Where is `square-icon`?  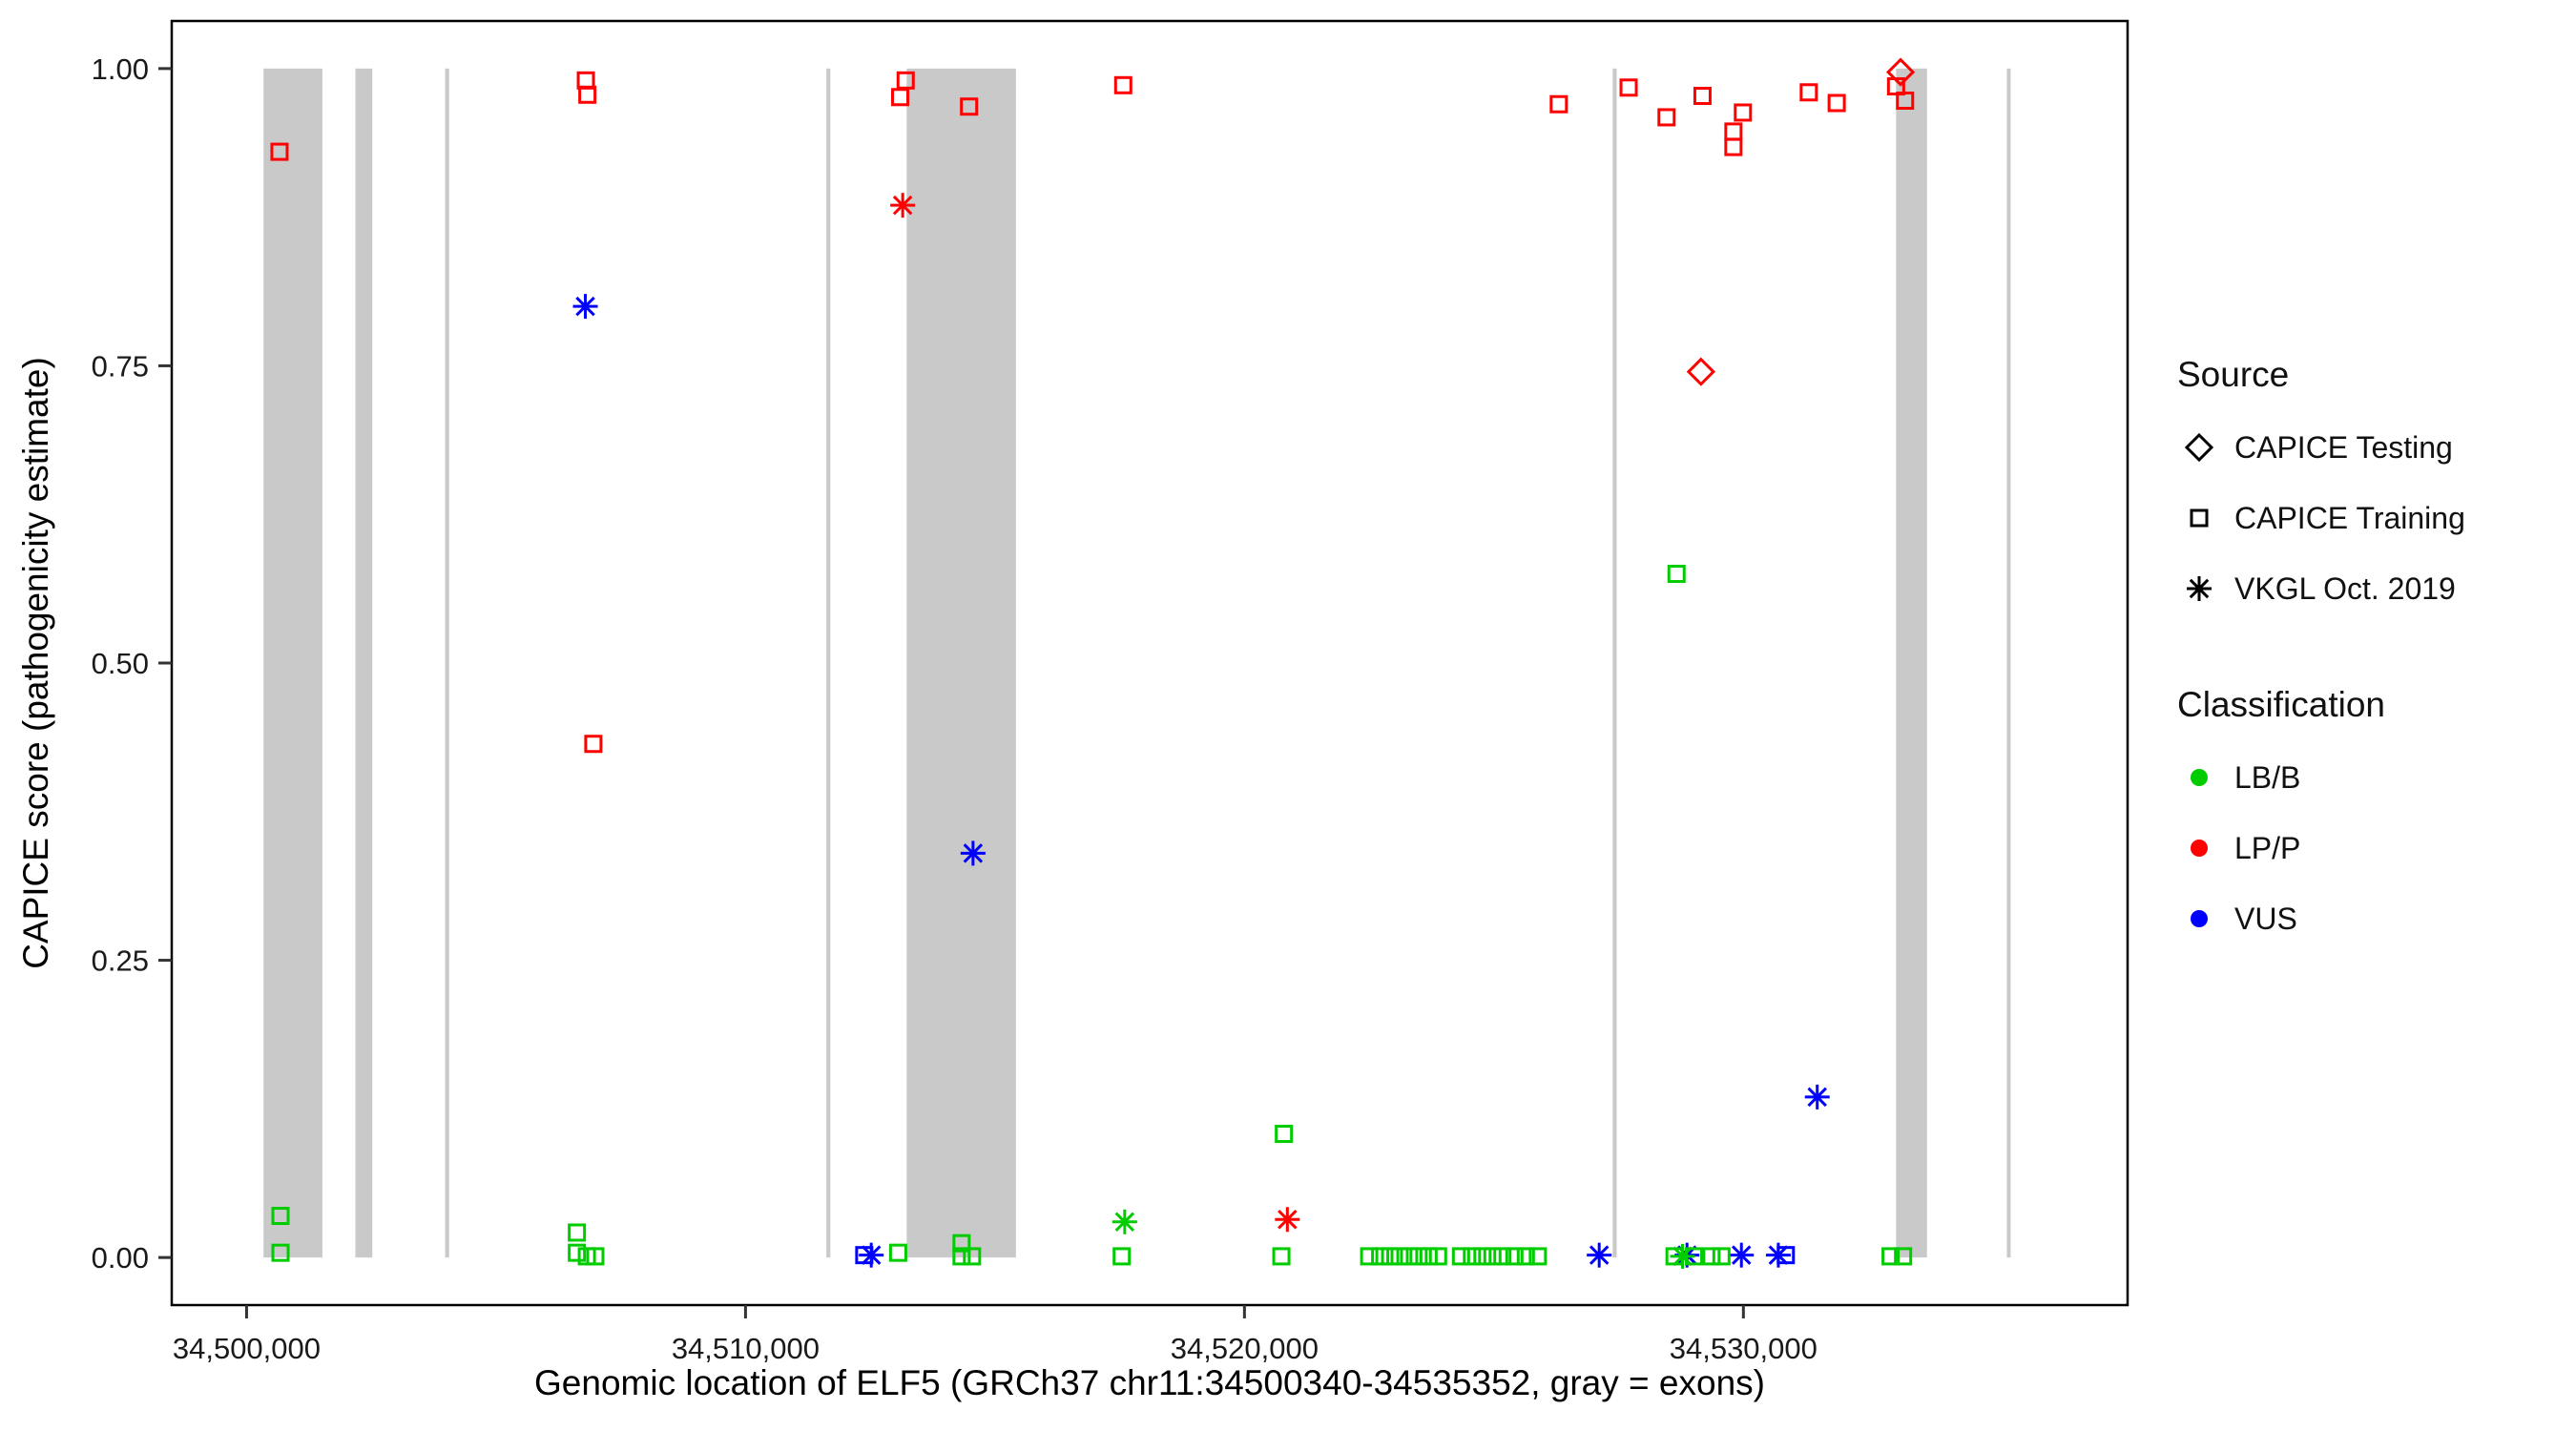
square-icon is located at coordinates (2199, 518).